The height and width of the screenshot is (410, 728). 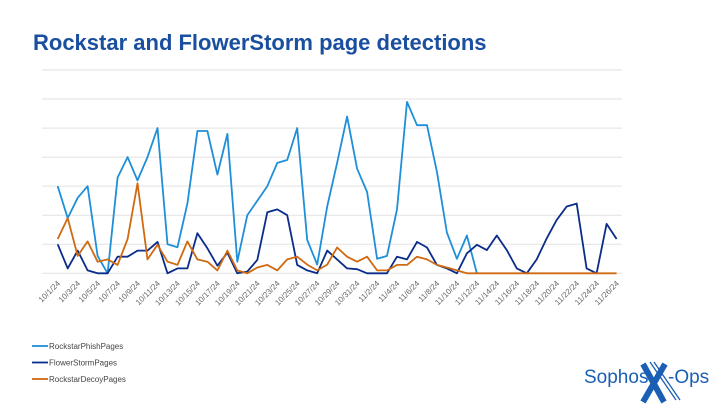 What do you see at coordinates (337, 238) in the screenshot?
I see `series-line-FlowerStormPages` at bounding box center [337, 238].